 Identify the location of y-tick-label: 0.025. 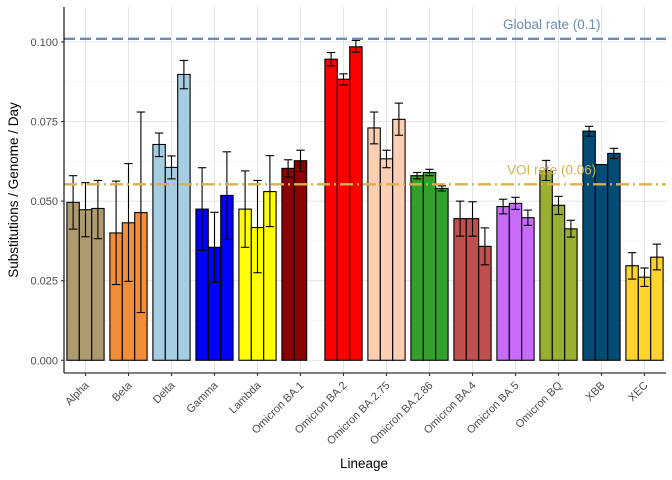
(44, 282).